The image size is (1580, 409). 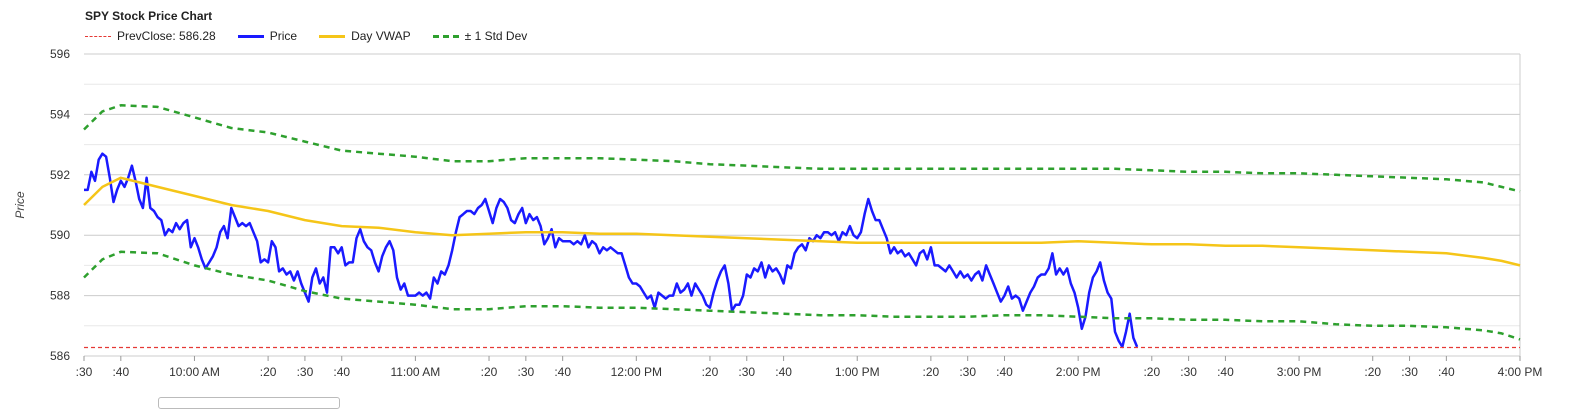 I want to click on y-tick-label: 588, so click(x=60, y=296).